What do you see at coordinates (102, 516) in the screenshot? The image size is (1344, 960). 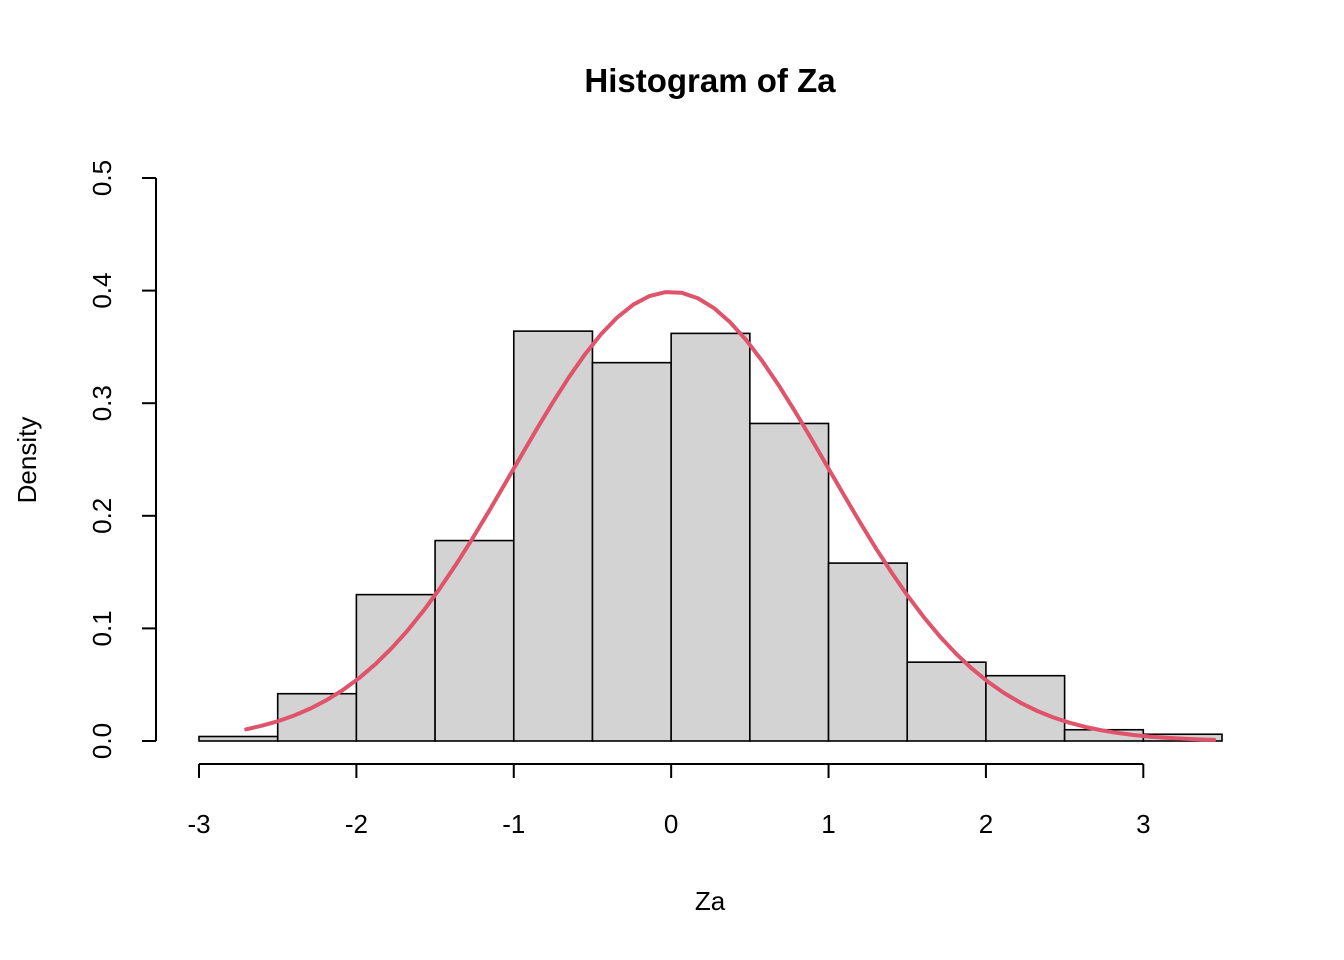 I see `y-tick-label: 0.2` at bounding box center [102, 516].